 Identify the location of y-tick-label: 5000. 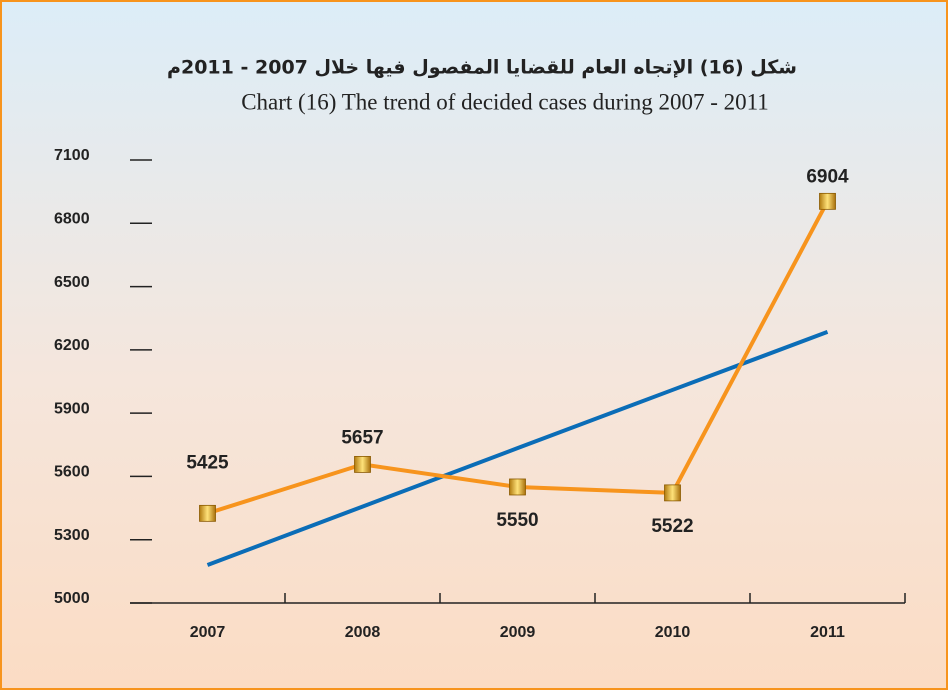
(72, 598).